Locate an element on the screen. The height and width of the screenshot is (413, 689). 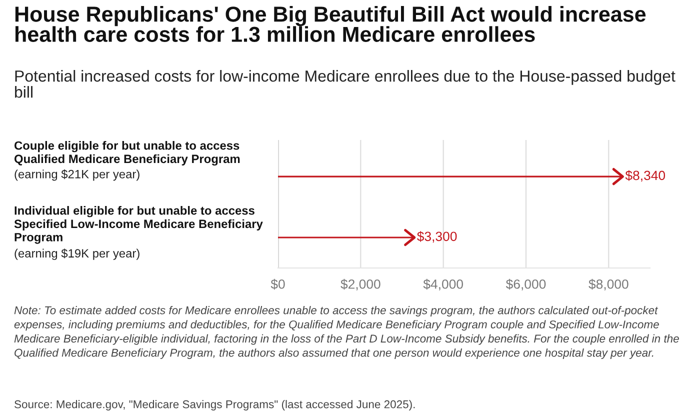
data-label: $3,300 is located at coordinates (437, 237).